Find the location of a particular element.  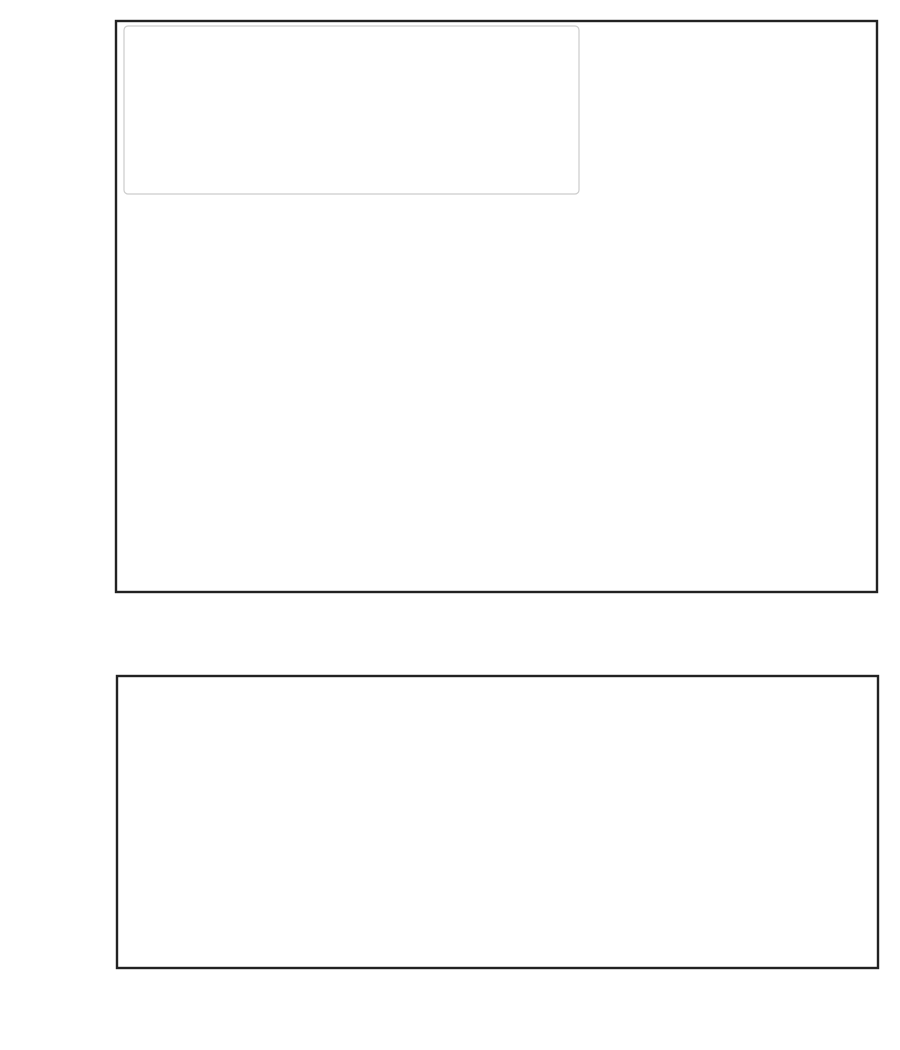

legend-box is located at coordinates (351, 110).